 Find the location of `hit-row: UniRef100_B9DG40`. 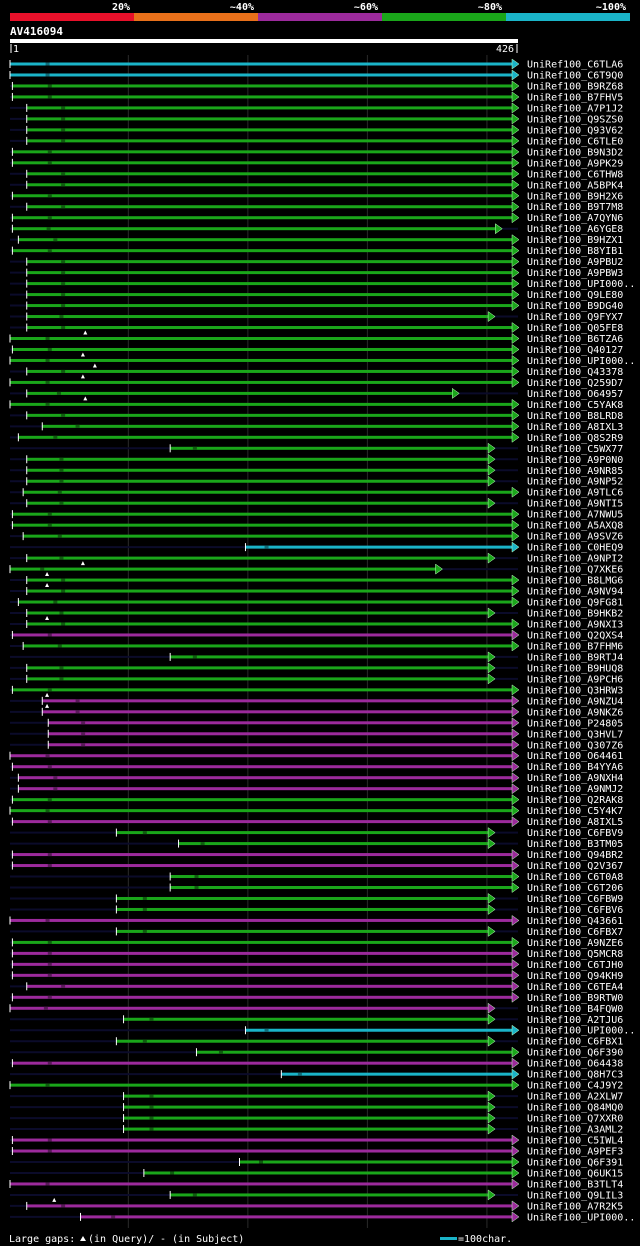

hit-row: UniRef100_B9DG40 is located at coordinates (316, 306).